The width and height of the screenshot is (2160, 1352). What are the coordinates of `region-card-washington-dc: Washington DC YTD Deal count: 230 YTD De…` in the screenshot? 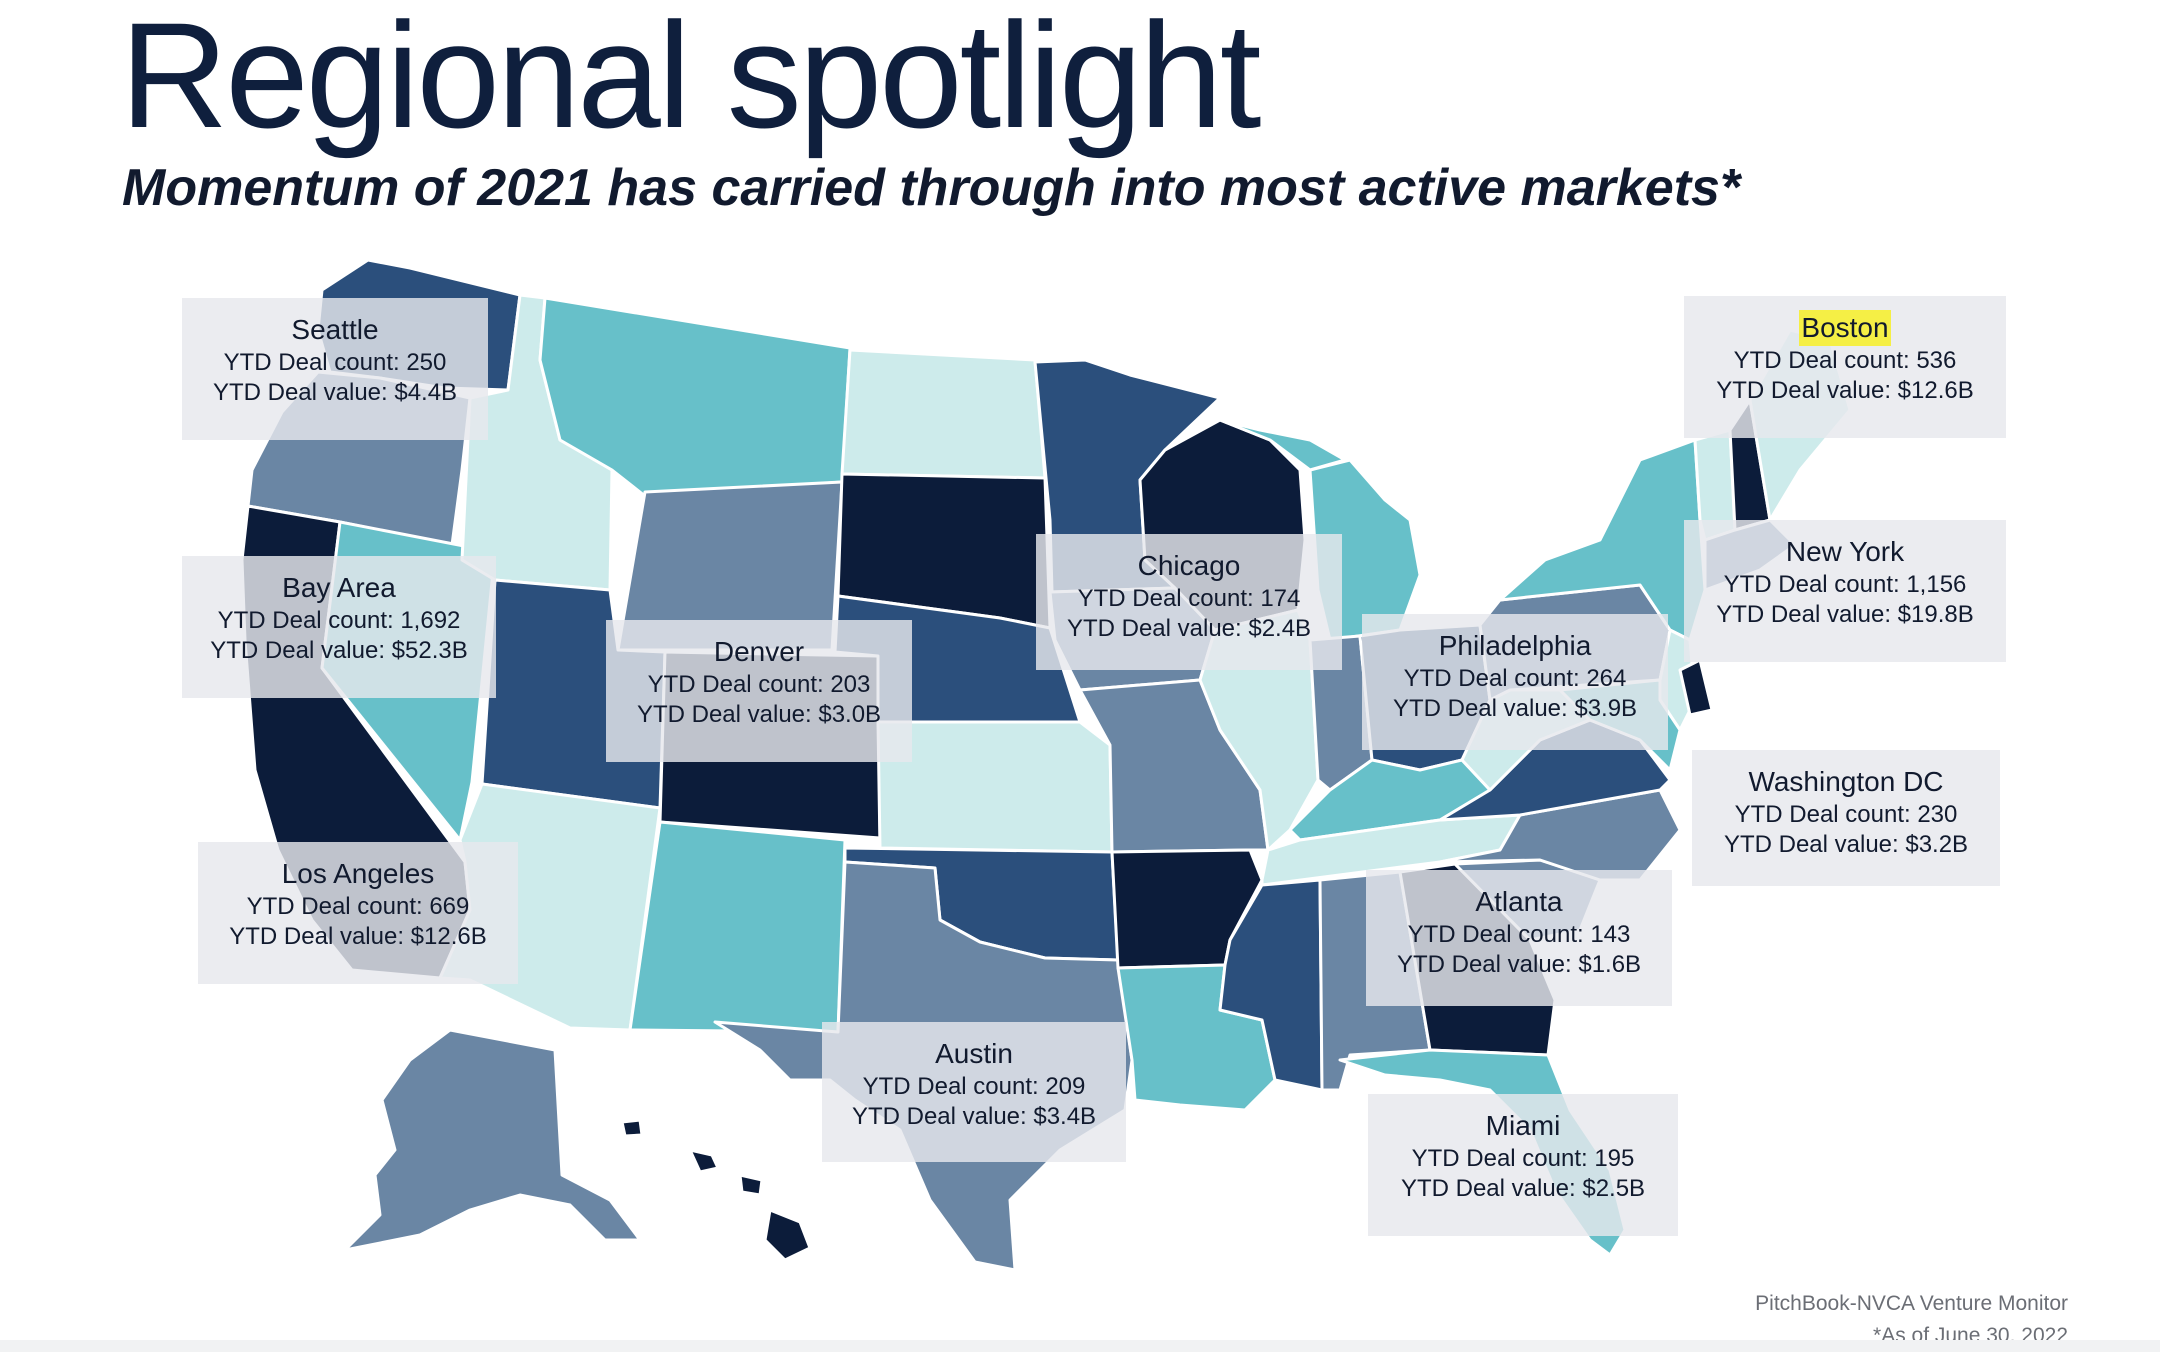 It's located at (1846, 818).